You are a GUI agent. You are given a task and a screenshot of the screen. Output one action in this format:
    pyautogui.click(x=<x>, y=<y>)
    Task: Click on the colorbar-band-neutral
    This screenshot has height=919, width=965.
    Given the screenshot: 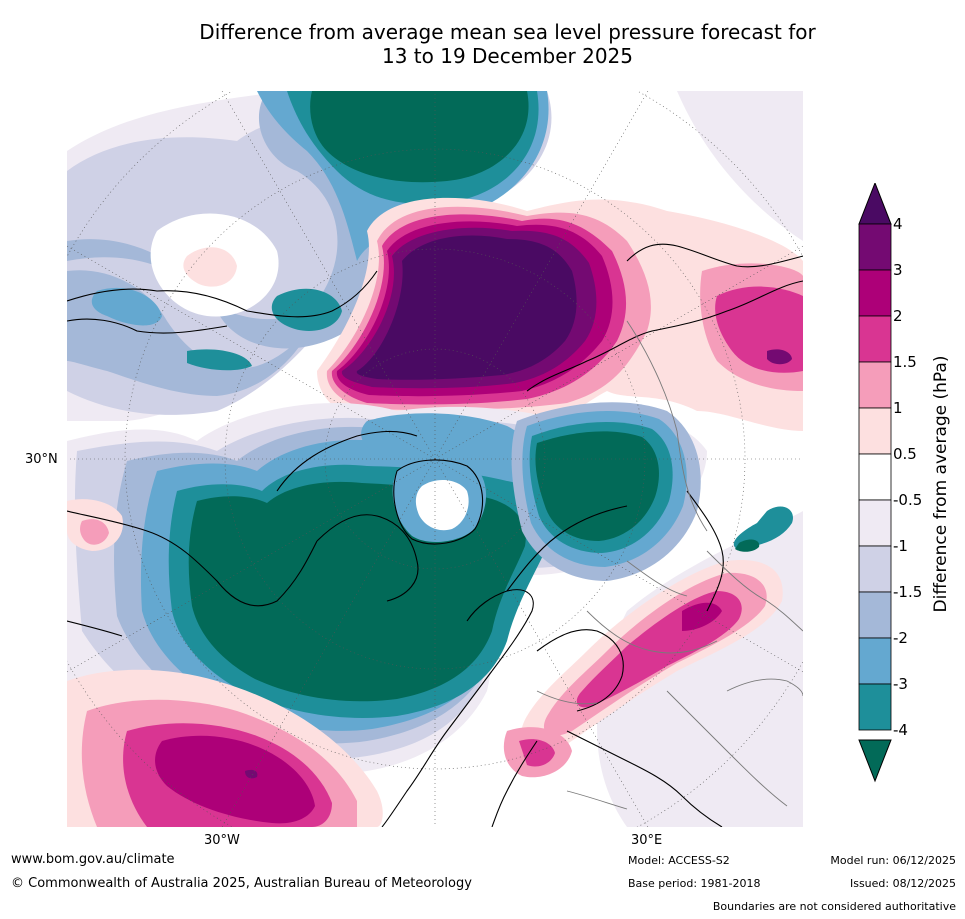 What is the action you would take?
    pyautogui.click(x=875, y=477)
    